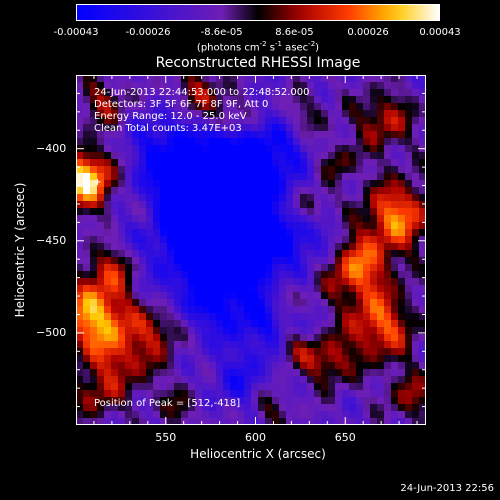 The width and height of the screenshot is (500, 500). I want to click on peak-position-label: Position of Peak = [512,-418], so click(167, 403).